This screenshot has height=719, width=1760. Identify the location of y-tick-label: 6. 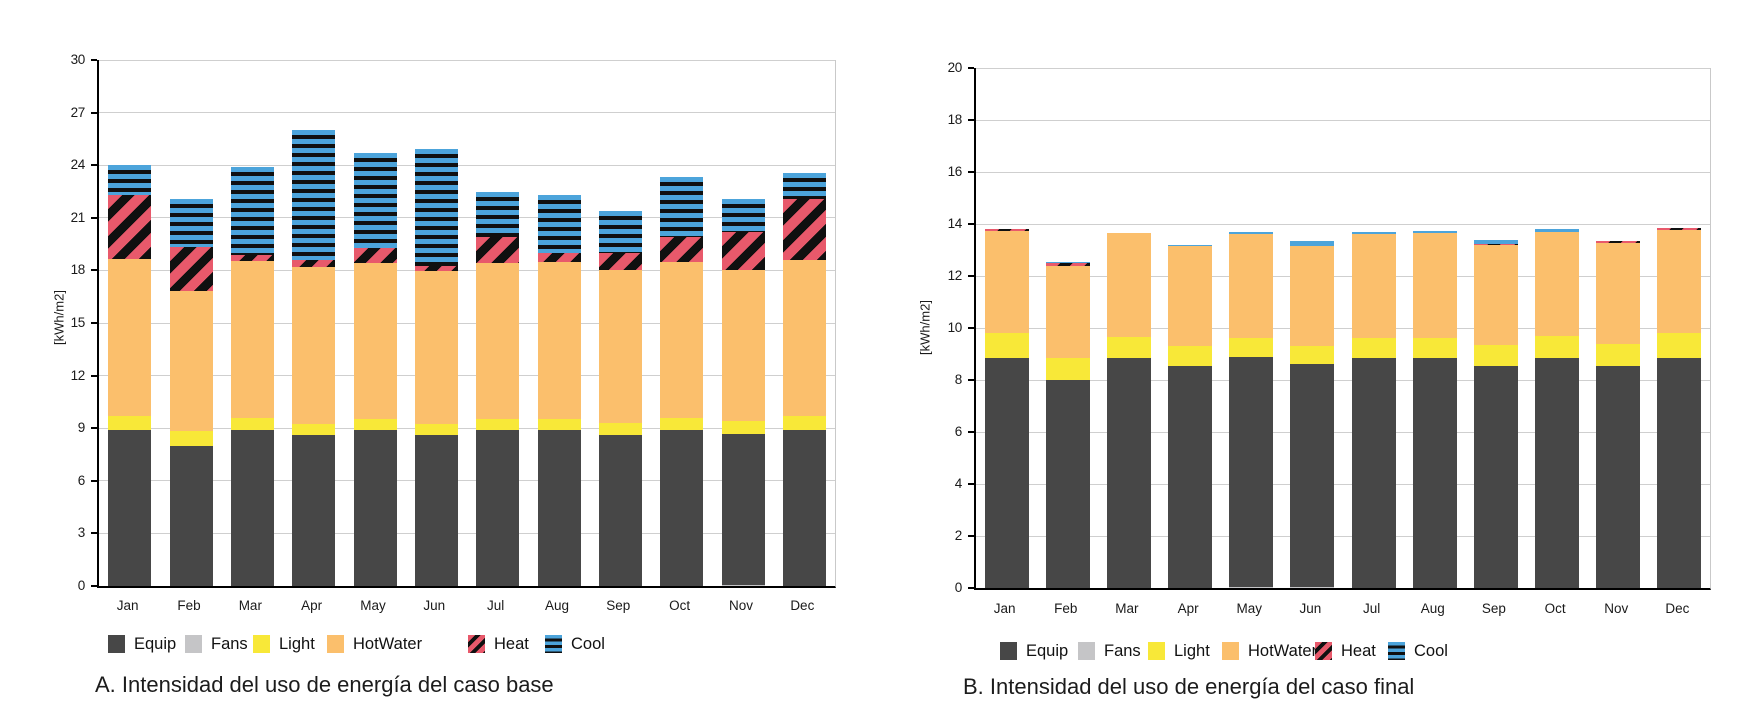
(958, 431).